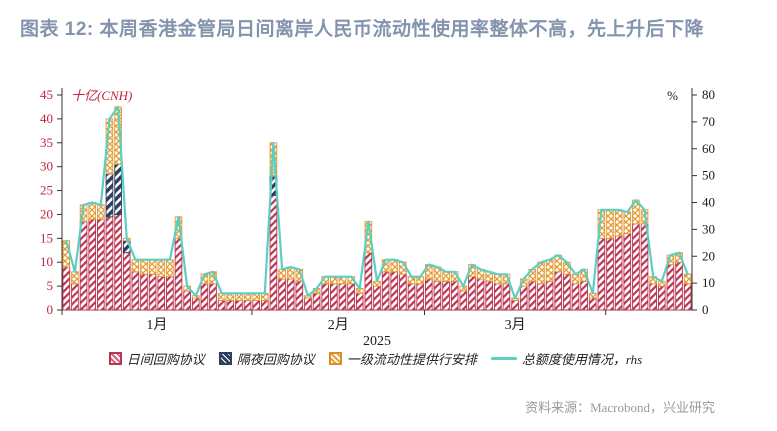  Describe the element at coordinates (101, 95) in the screenshot. I see `svg-text: 十亿(CNH)` at that location.